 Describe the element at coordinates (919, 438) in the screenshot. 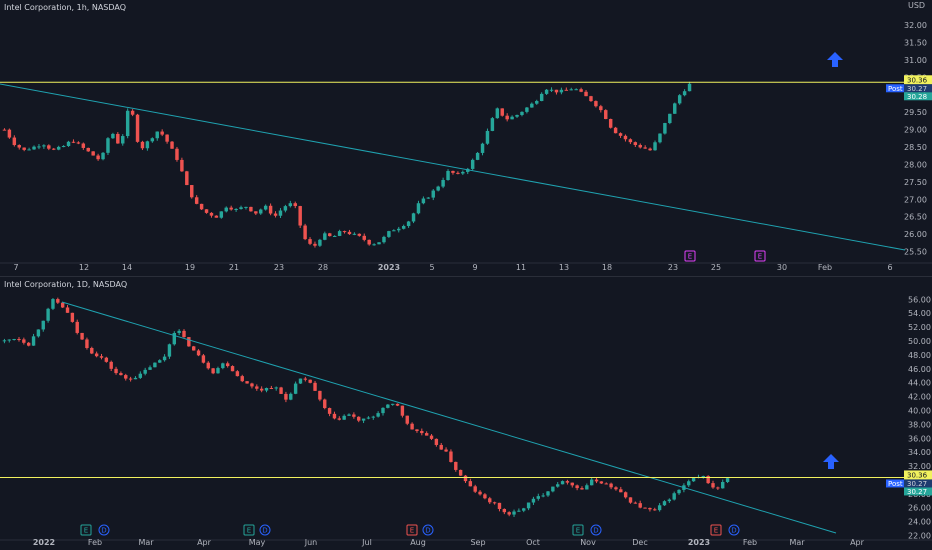

I see `price-tick-label: 36.00` at that location.